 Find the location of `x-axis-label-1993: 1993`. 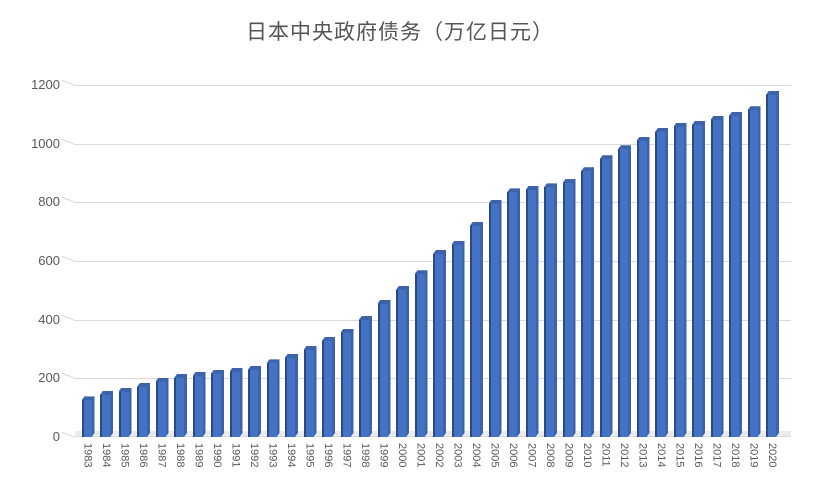

x-axis-label-1993: 1993 is located at coordinates (272, 455).